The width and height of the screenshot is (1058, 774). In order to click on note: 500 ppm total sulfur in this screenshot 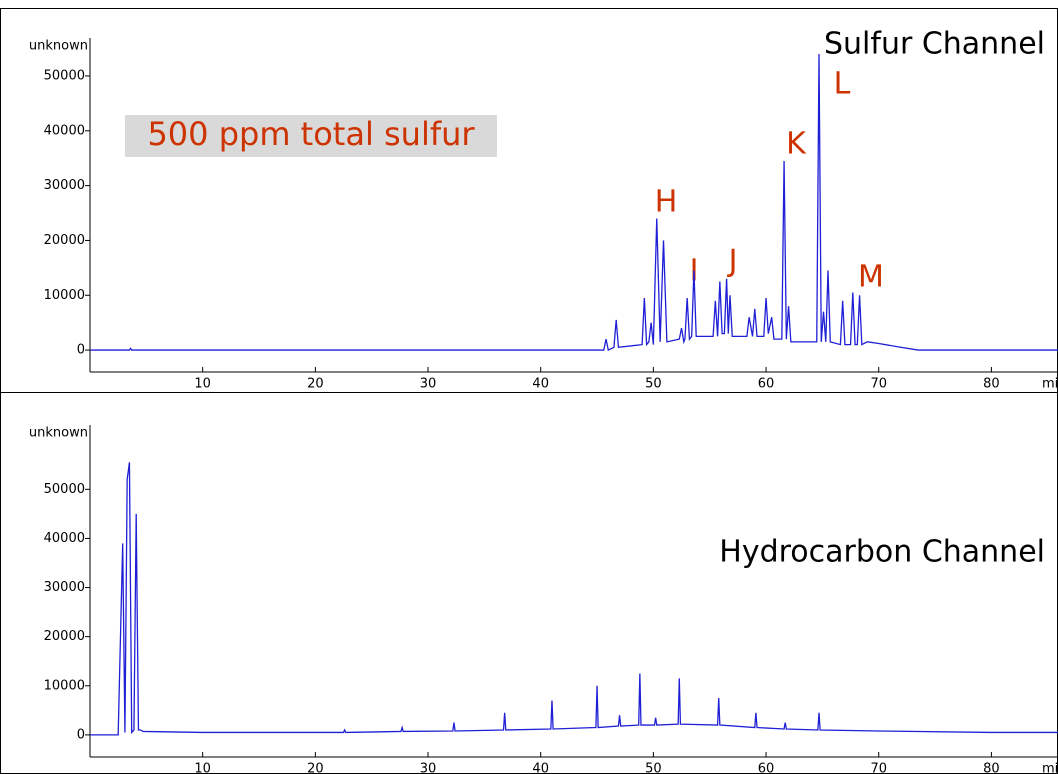, I will do `click(311, 134)`.